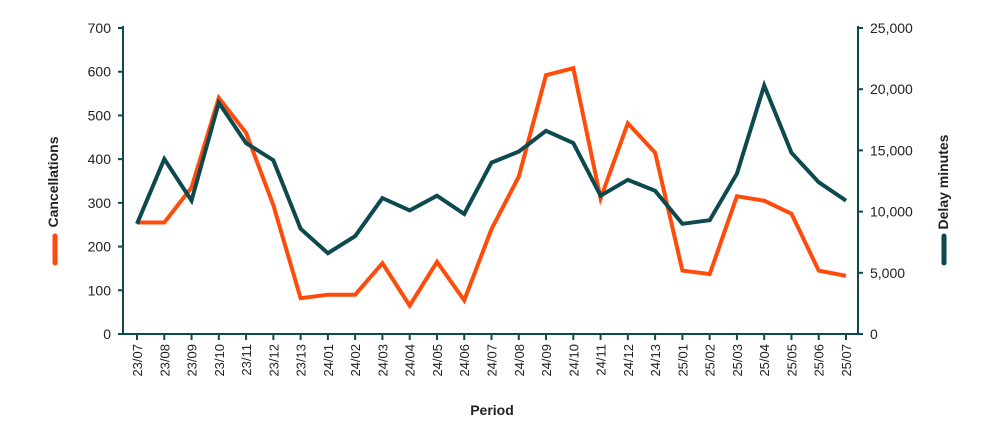 This screenshot has width=1000, height=434. Describe the element at coordinates (891, 28) in the screenshot. I see `y2-tick-label: 25,000` at that location.